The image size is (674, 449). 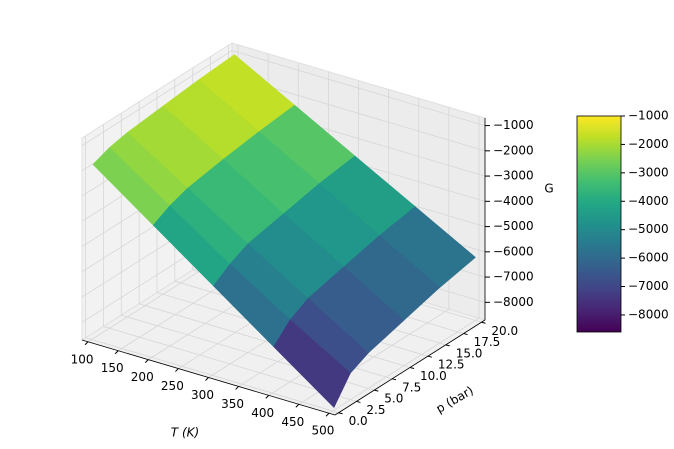 I want to click on x-tick-label: 250, so click(x=172, y=386).